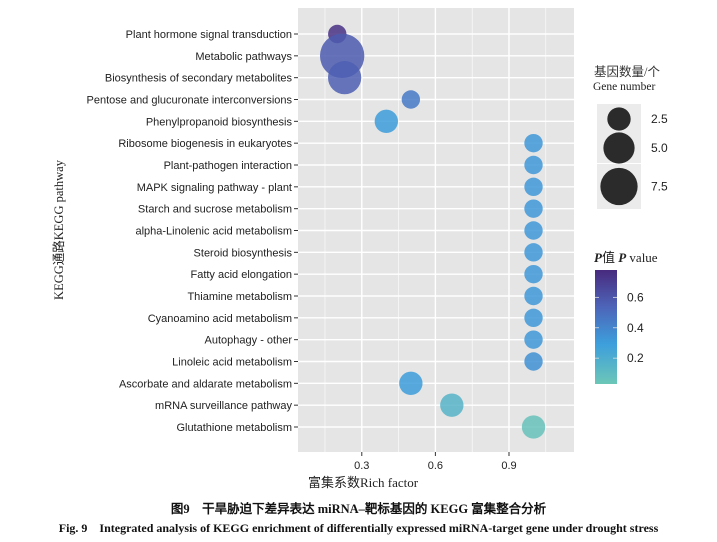 This screenshot has height=542, width=717. I want to click on y-axis-title: KEGG通路KEGG pathway, so click(58, 229).